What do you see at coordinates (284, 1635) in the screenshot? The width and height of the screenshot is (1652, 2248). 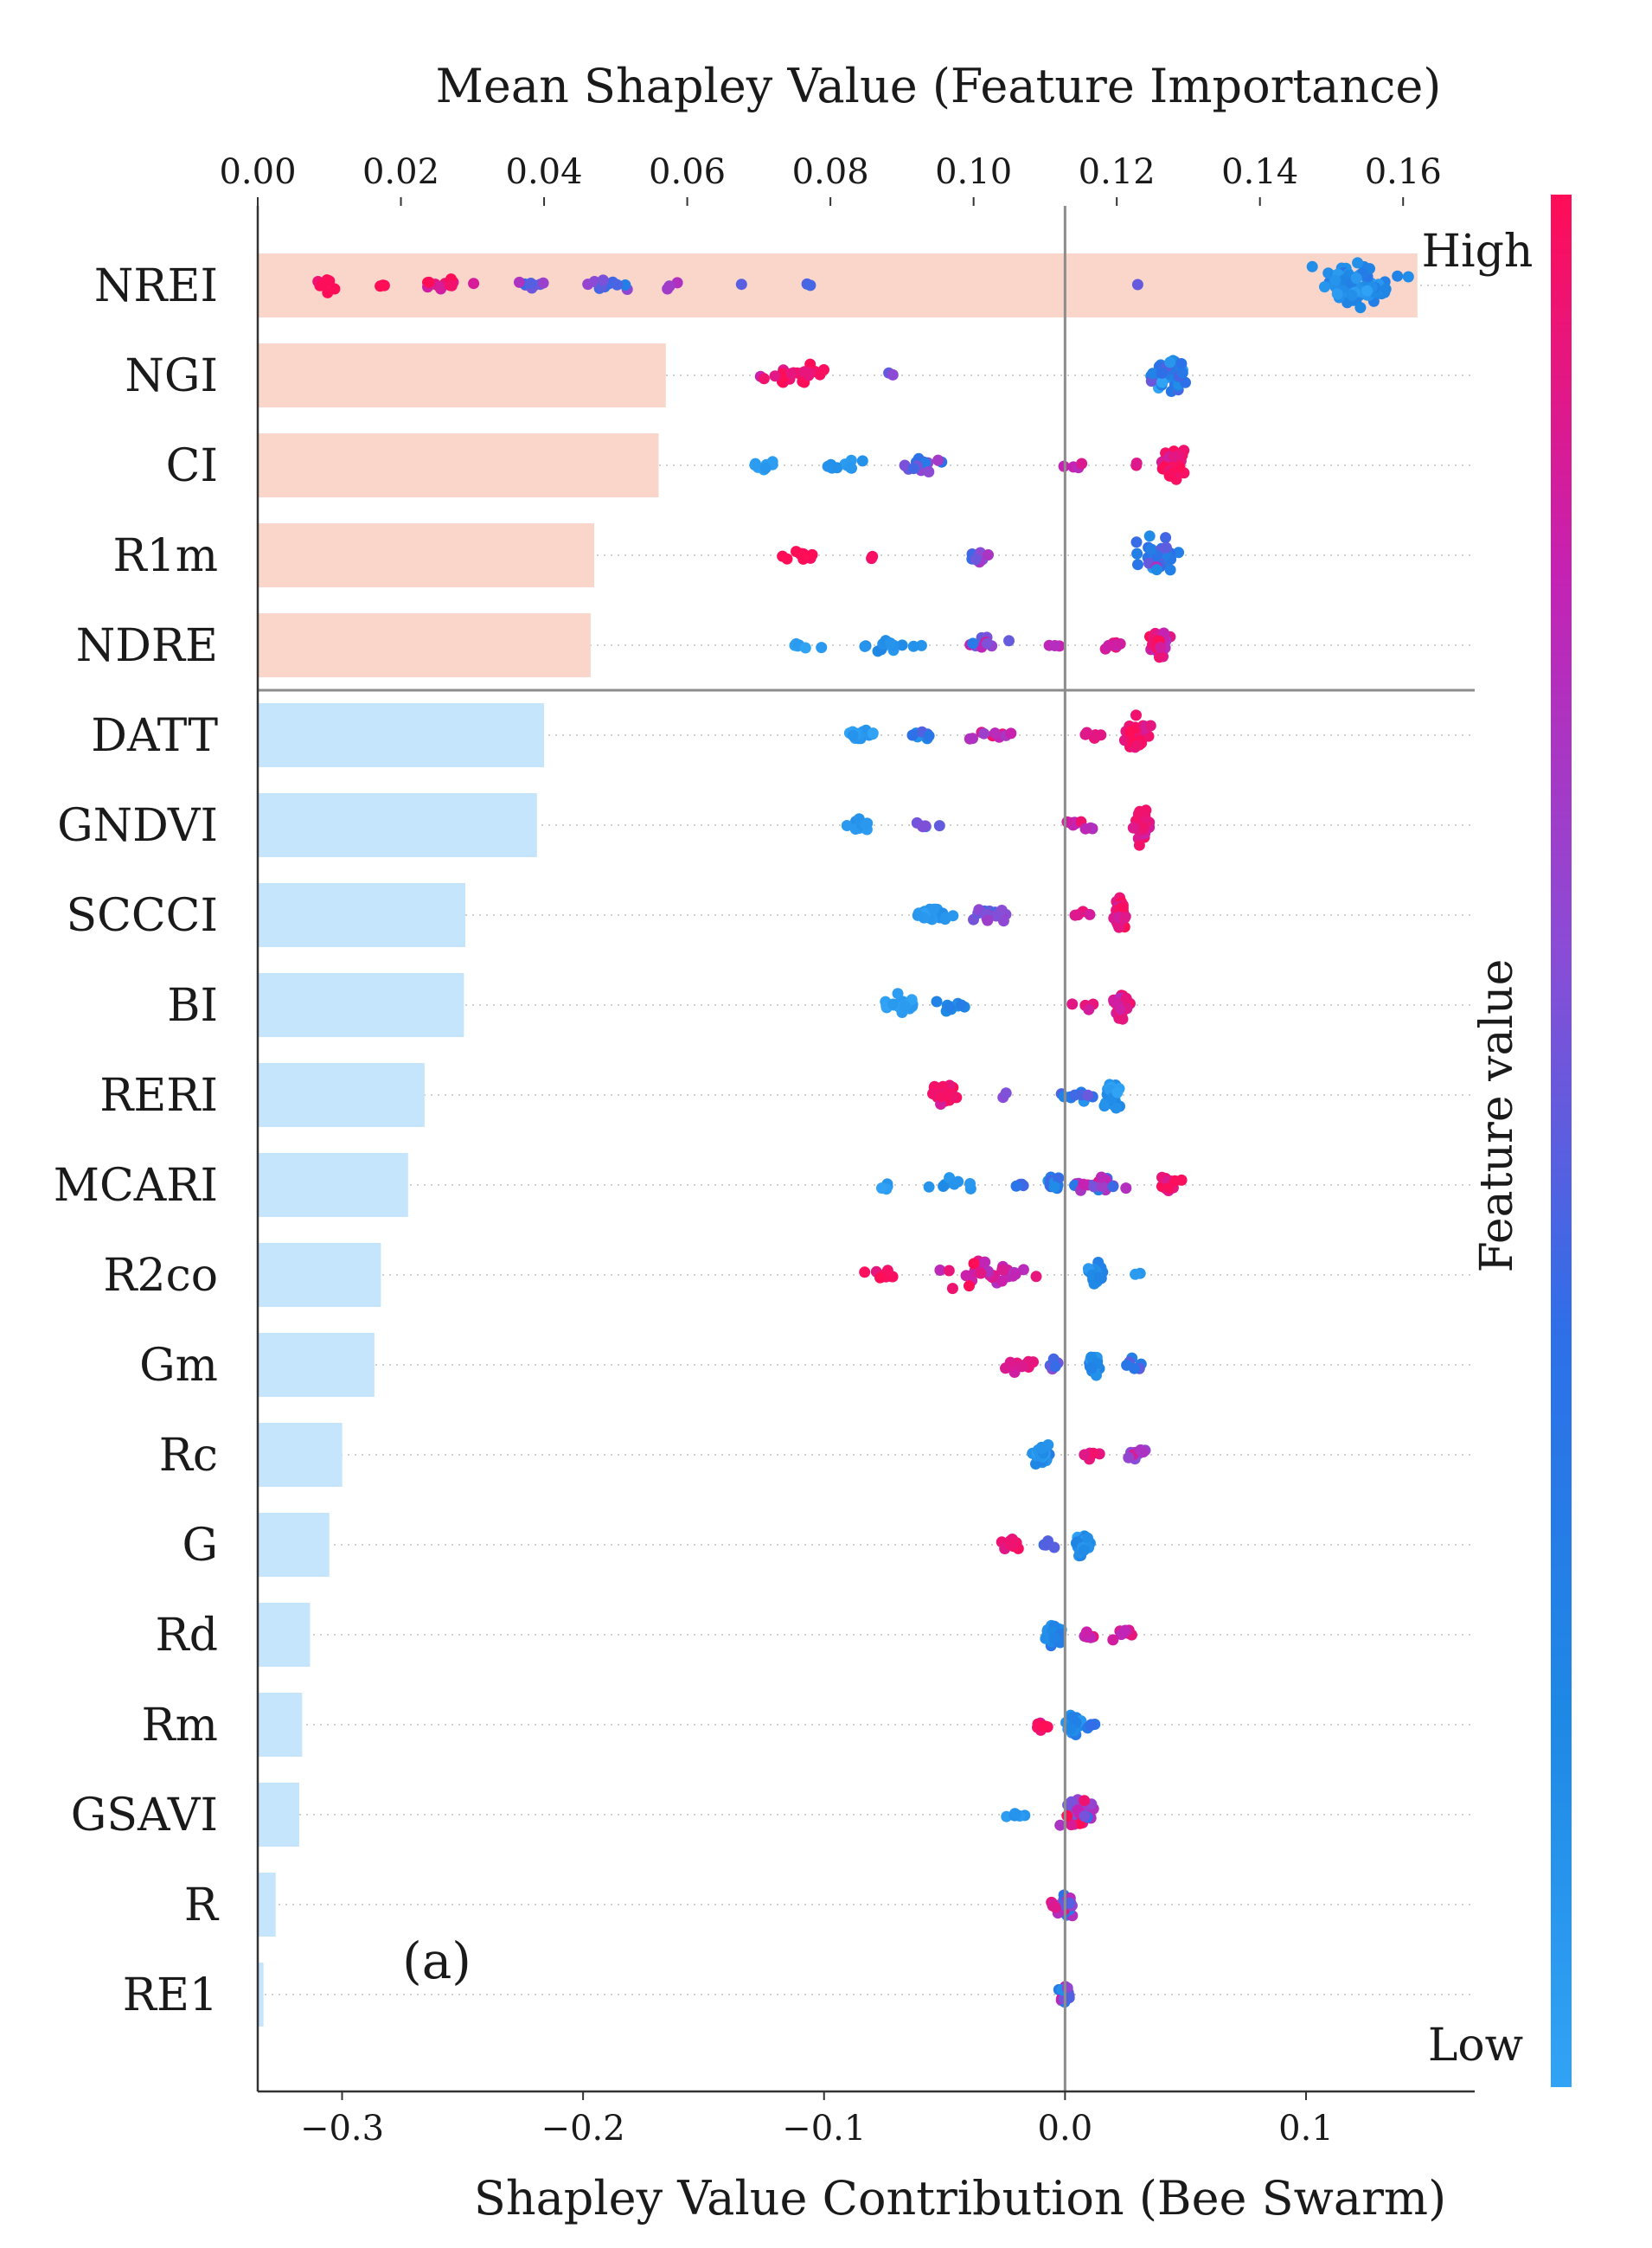 I see `importance-bar-rd` at bounding box center [284, 1635].